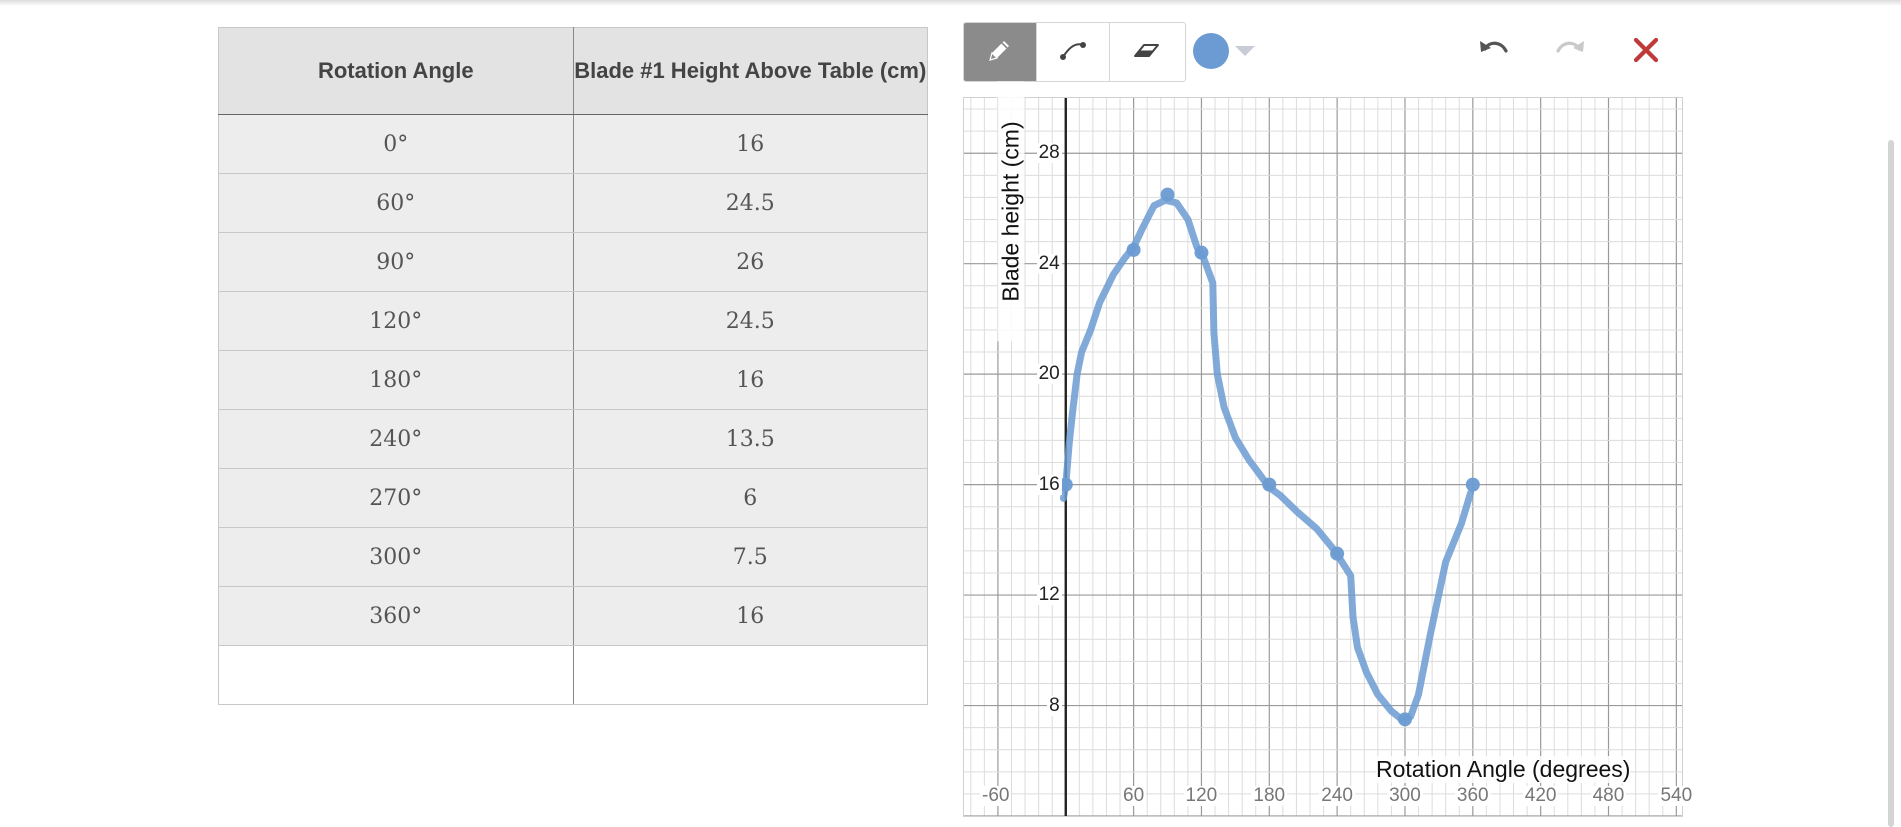 The height and width of the screenshot is (827, 1901). I want to click on x-tick-label: 240, so click(1337, 795).